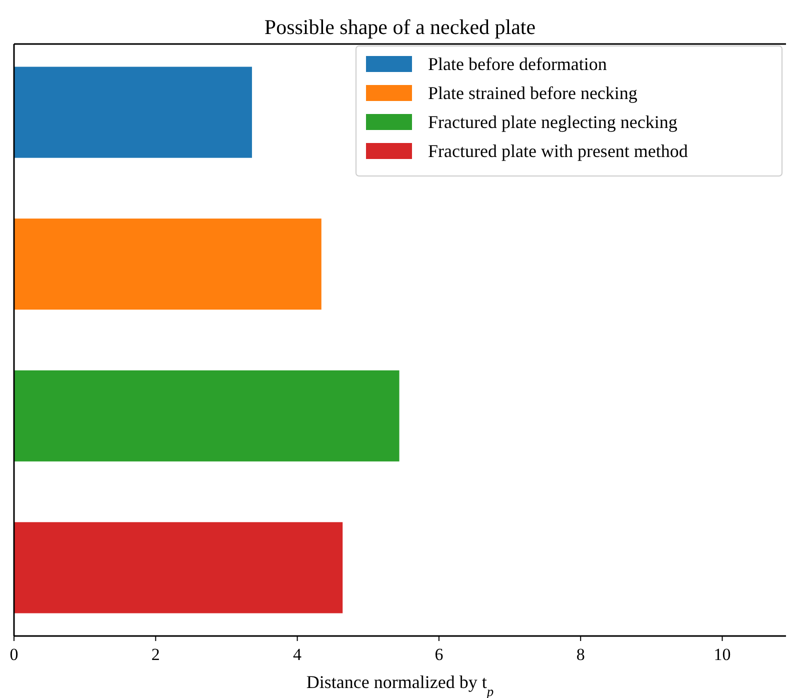  Describe the element at coordinates (297, 654) in the screenshot. I see `x-tick-label: 4` at that location.